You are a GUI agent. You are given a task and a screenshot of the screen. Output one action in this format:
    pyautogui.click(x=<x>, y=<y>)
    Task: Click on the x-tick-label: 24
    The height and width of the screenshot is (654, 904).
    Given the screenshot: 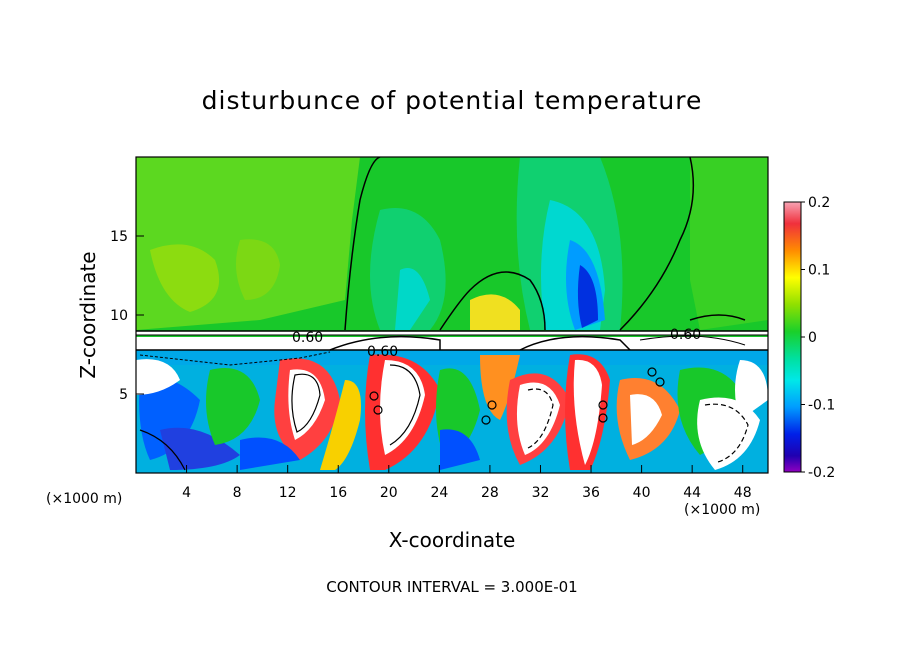 What is the action you would take?
    pyautogui.click(x=439, y=493)
    